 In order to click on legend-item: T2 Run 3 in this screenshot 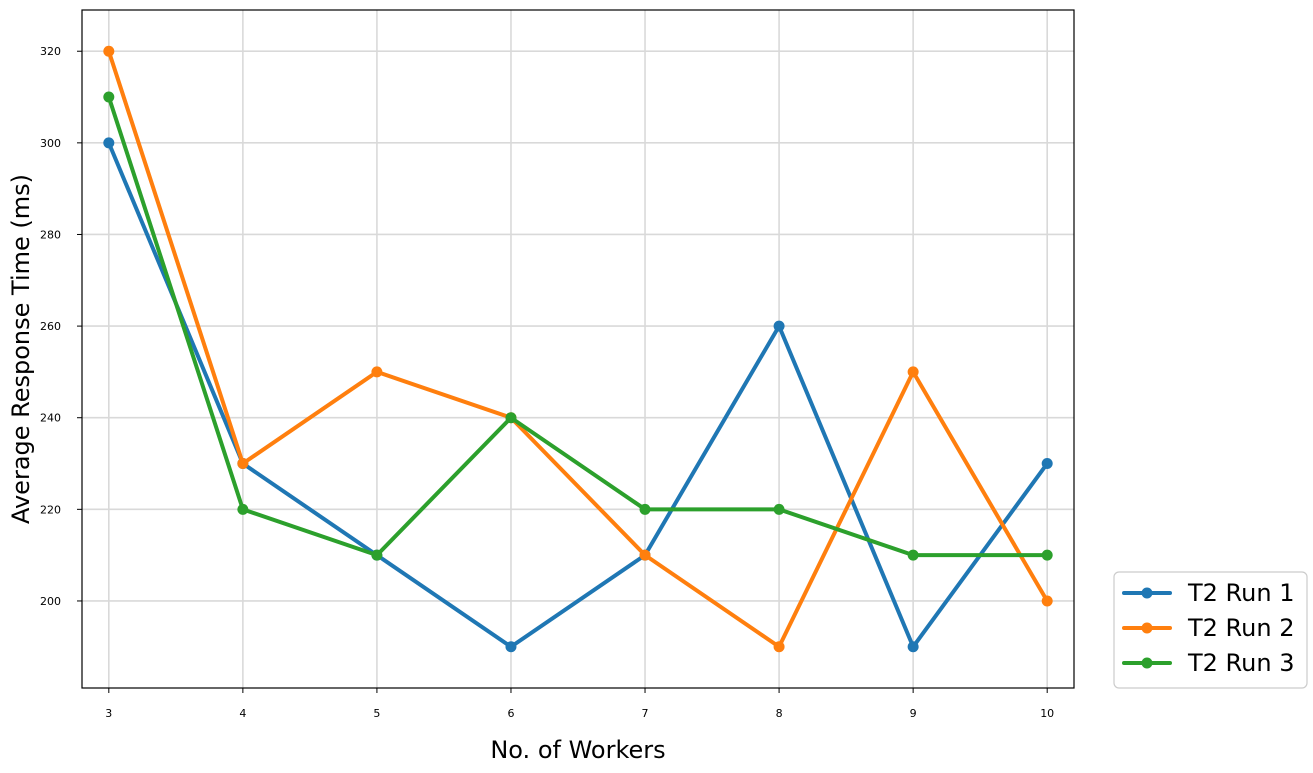, I will do `click(1208, 663)`.